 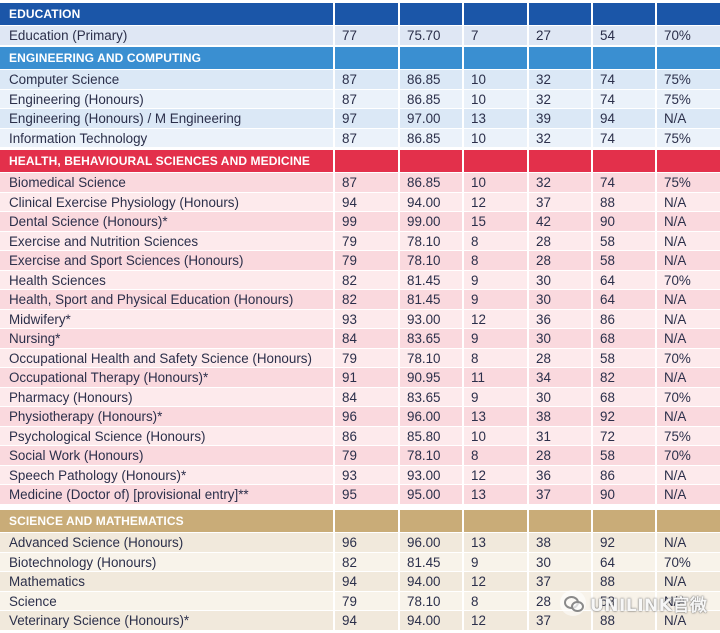 I want to click on value-cell: 42, so click(x=559, y=221).